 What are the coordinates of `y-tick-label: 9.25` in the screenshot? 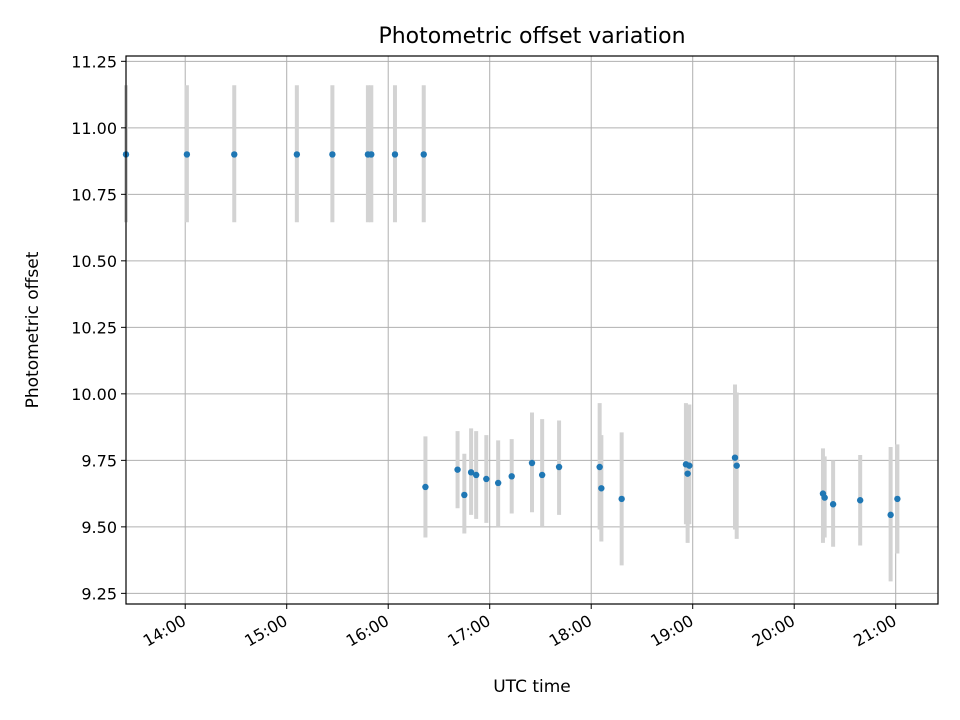 It's located at (99, 593).